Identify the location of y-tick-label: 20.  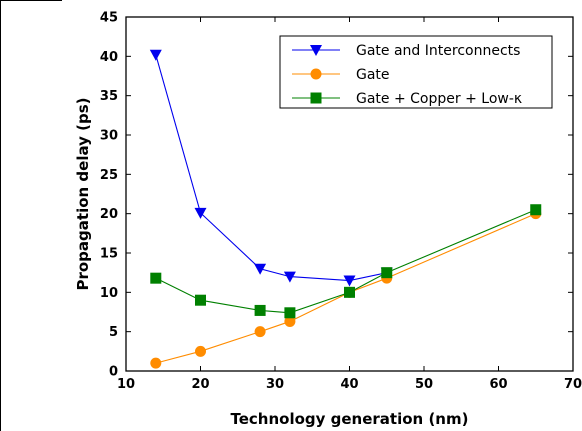
(109, 214).